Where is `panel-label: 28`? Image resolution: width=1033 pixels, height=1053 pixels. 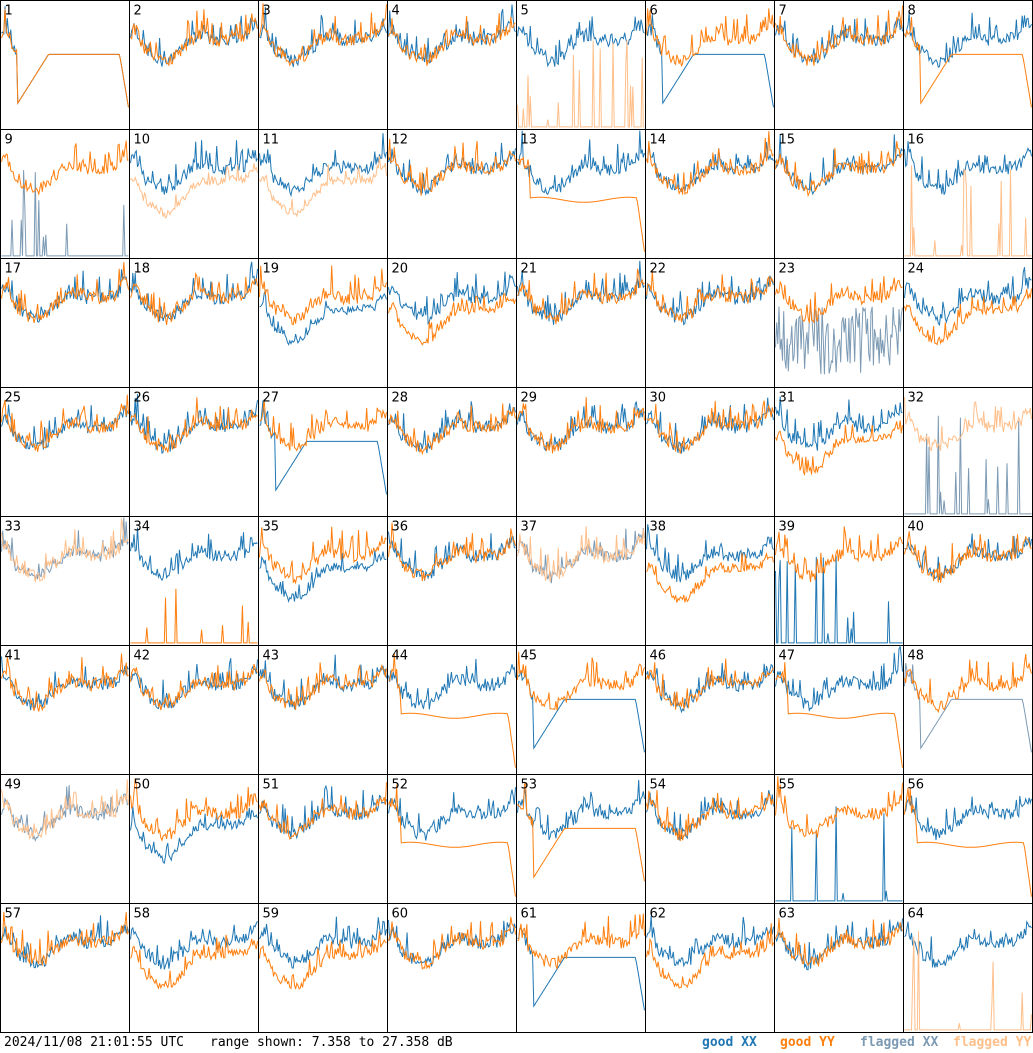
panel-label: 28 is located at coordinates (400, 398).